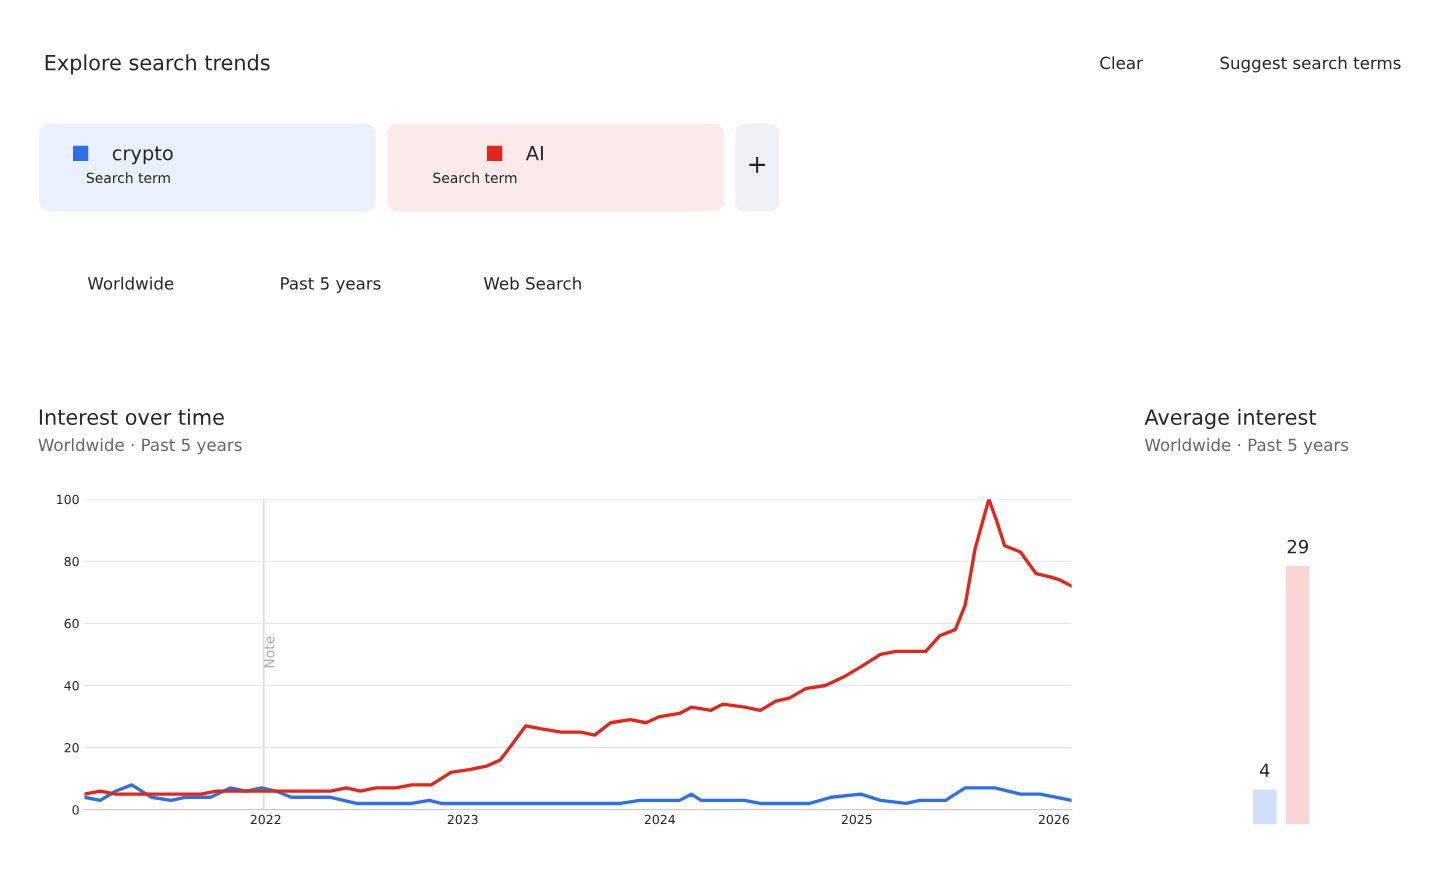 Image resolution: width=1456 pixels, height=882 pixels. I want to click on y-tick-label: 20, so click(71, 748).